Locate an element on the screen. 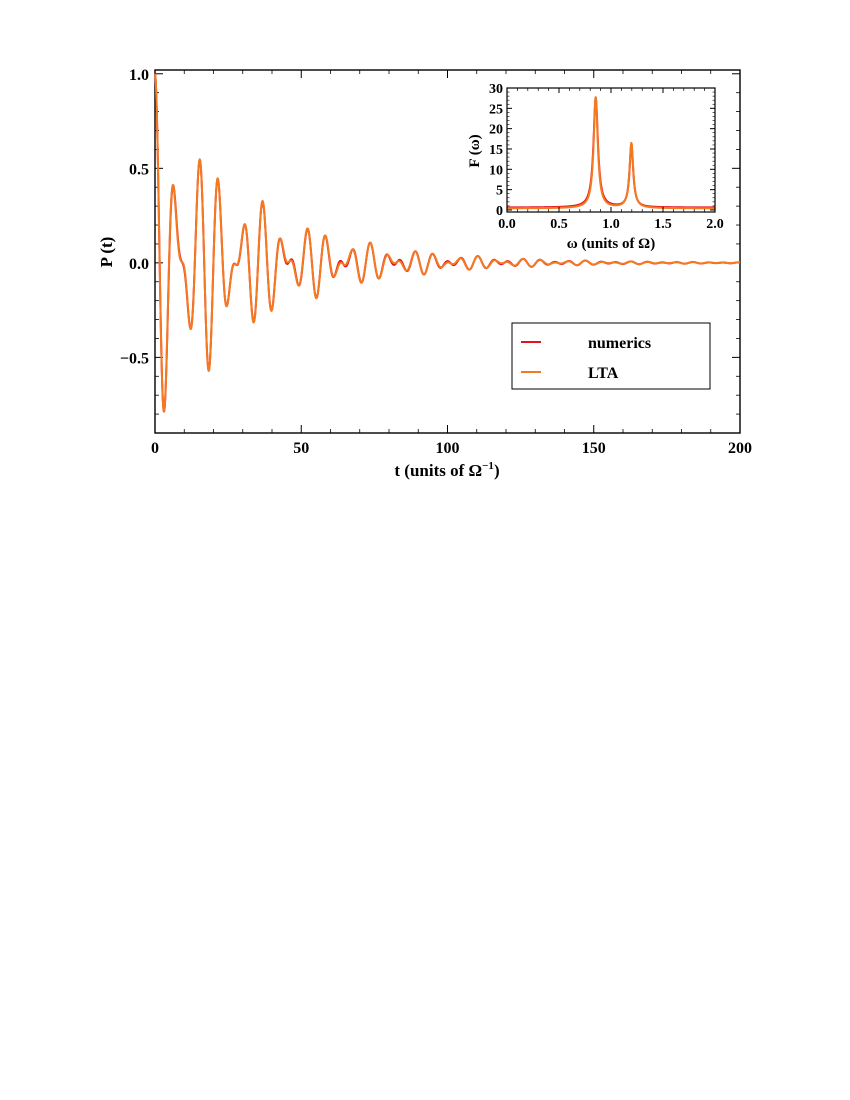  y-tick-label: 0.0 is located at coordinates (139, 264).